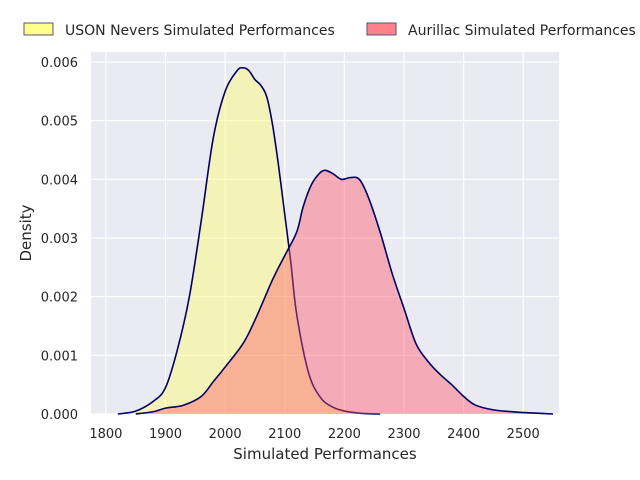  What do you see at coordinates (59, 298) in the screenshot?
I see `y-tick-label-2: 0.002` at bounding box center [59, 298].